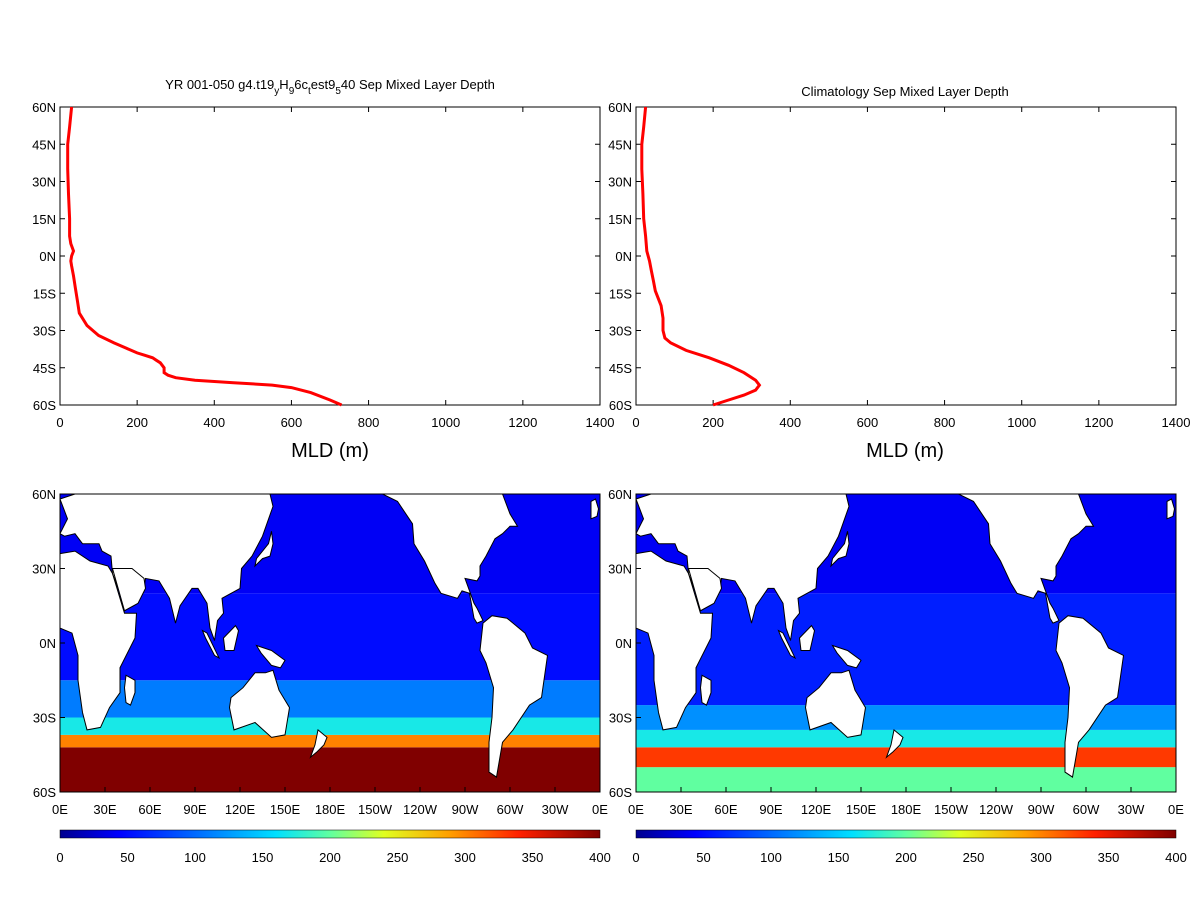  What do you see at coordinates (620, 569) in the screenshot?
I see `lat-tick-label: 30N` at bounding box center [620, 569].